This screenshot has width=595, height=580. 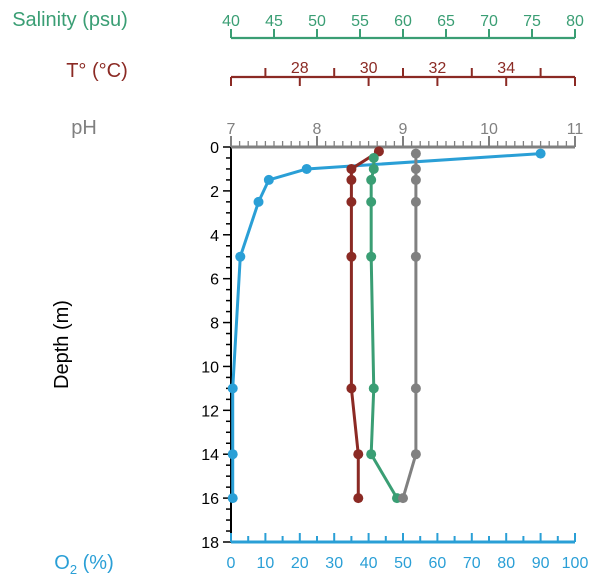 What do you see at coordinates (231, 563) in the screenshot?
I see `oxygen-tick-label: 0` at bounding box center [231, 563].